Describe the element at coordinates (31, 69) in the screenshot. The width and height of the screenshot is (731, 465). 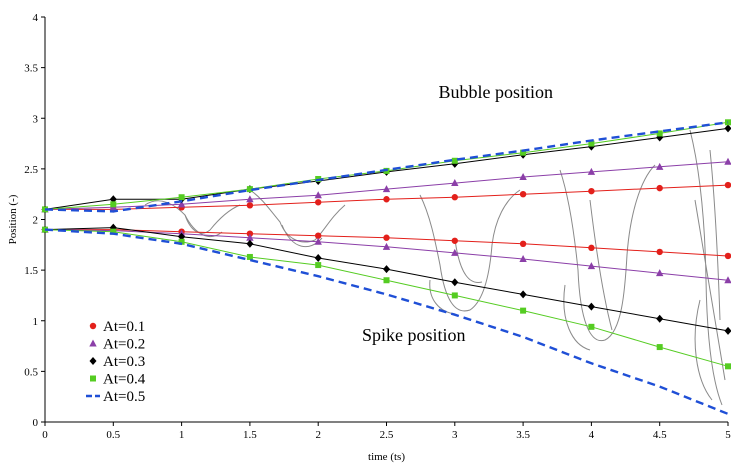
I see `y-tick-label: 3.5` at that location.